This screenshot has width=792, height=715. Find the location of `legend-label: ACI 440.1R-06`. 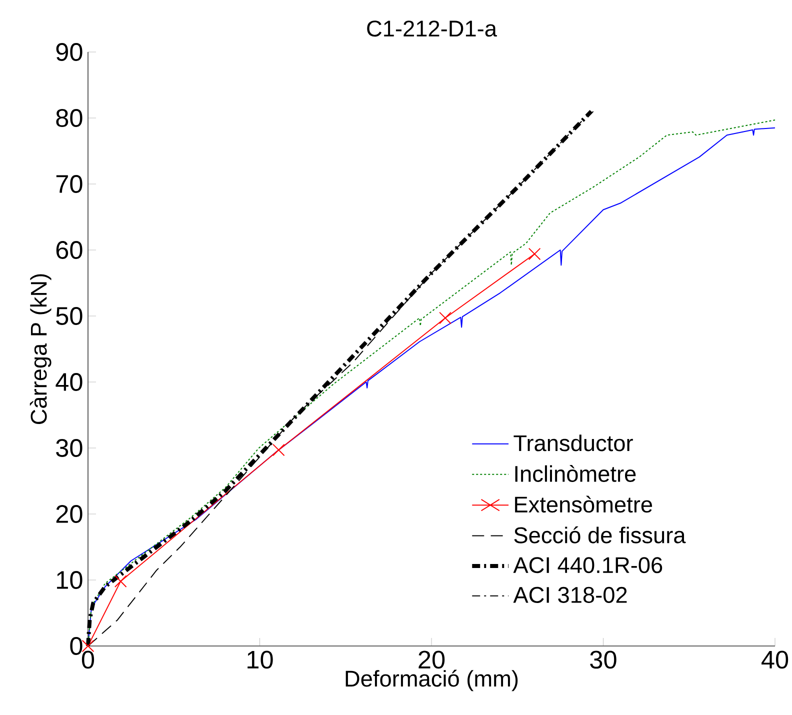

legend-label: ACI 440.1R-06 is located at coordinates (587, 565).